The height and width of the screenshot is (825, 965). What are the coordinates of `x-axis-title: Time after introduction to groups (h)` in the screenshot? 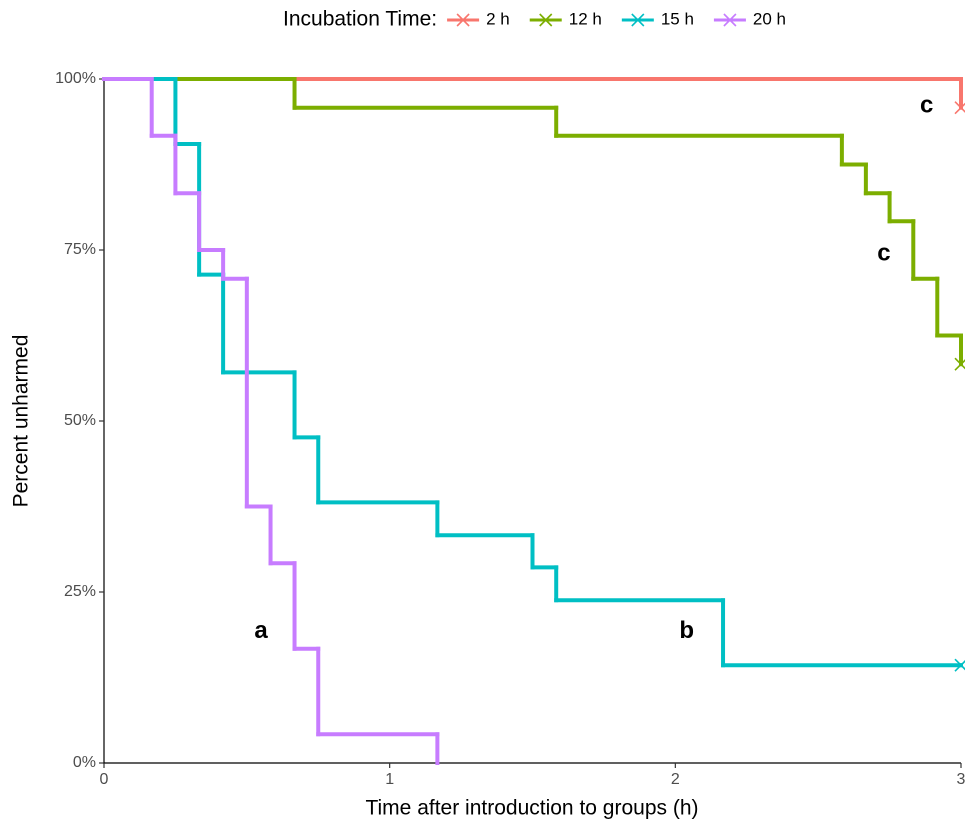 It's located at (531, 808).